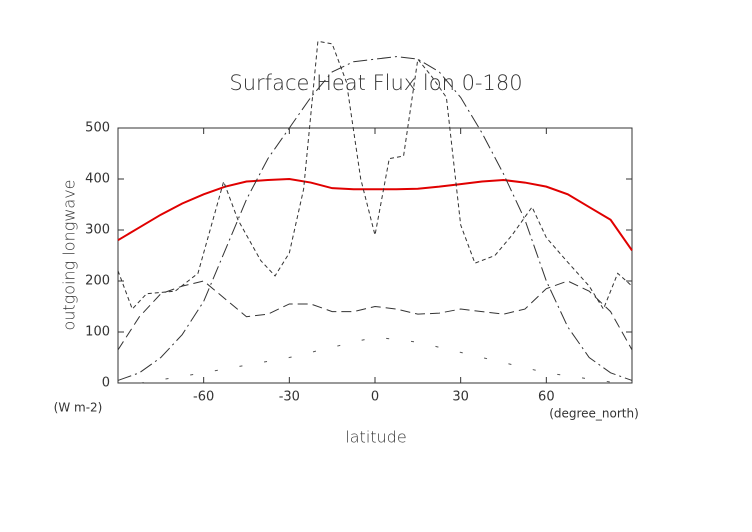 This screenshot has width=752, height=532. What do you see at coordinates (460, 397) in the screenshot?
I see `x-tick-label: 30` at bounding box center [460, 397].